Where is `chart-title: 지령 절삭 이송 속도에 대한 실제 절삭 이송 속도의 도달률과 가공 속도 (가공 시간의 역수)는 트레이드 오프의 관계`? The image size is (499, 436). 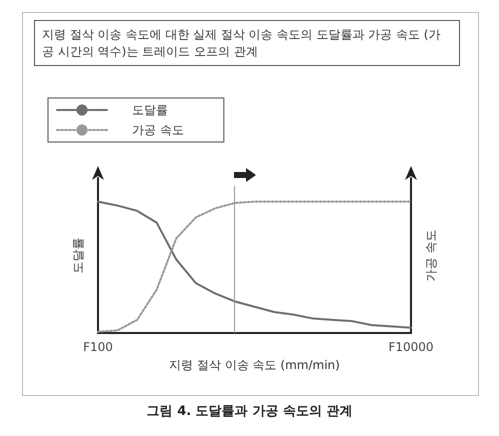 chart-title: 지령 절삭 이송 속도에 대한 실제 절삭 이송 속도의 도달률과 가공 속도 (가공 시간의 역수)는 트레이드 오프의 관계 is located at coordinates (241, 43).